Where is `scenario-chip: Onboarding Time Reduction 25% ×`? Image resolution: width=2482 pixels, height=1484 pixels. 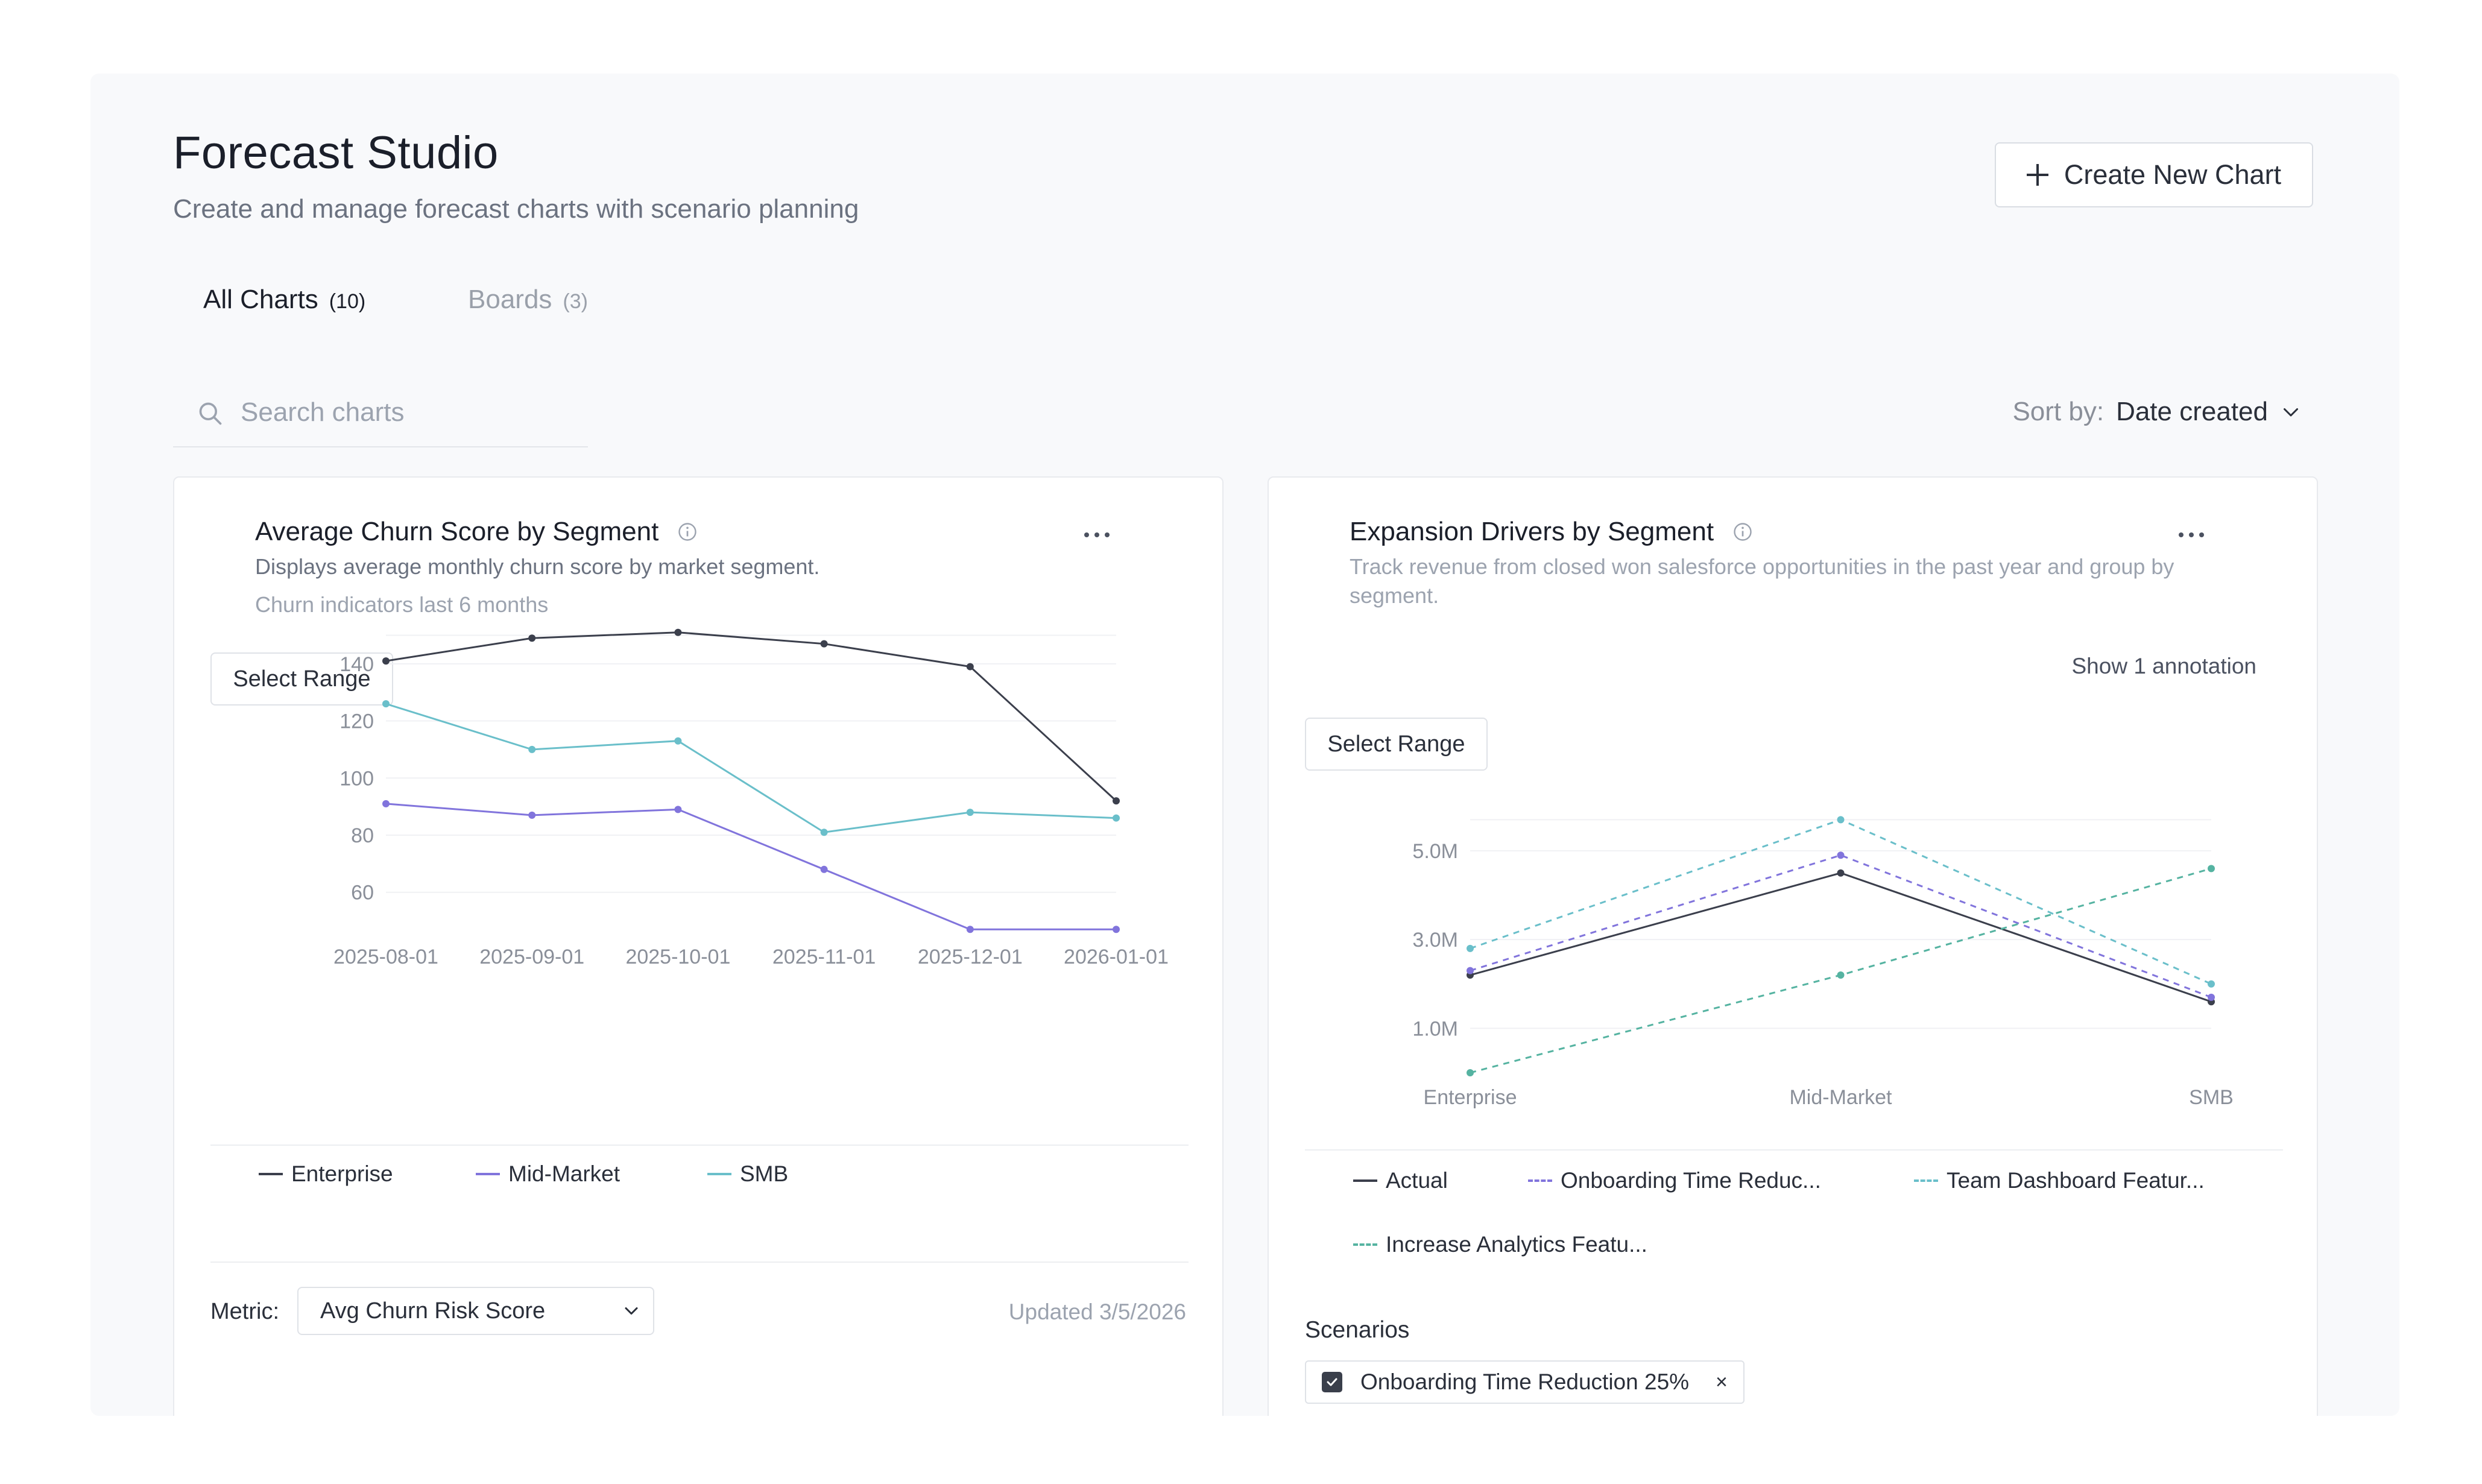
scenario-chip: Onboarding Time Reduction 25% × is located at coordinates (1525, 1382).